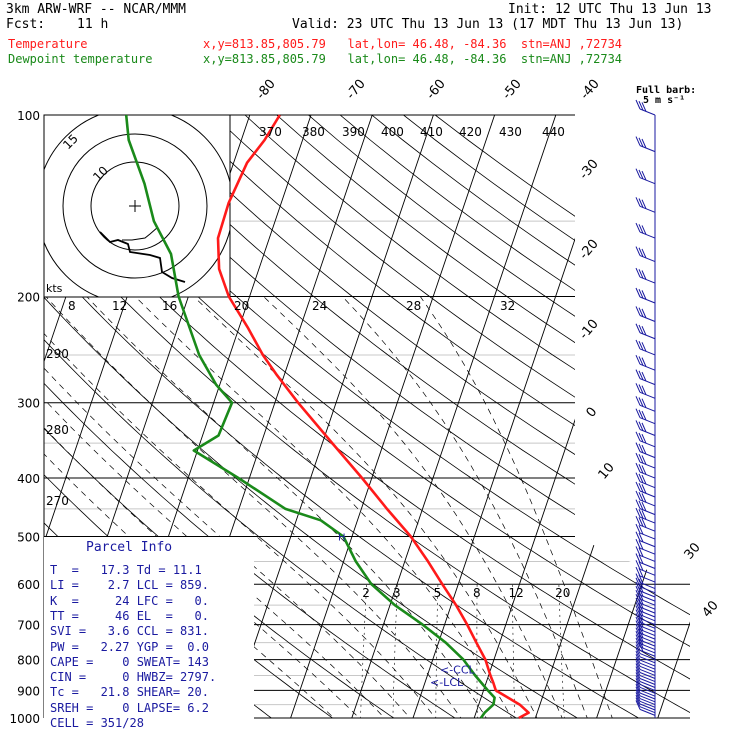  Describe the element at coordinates (72, 306) in the screenshot. I see `hodo-speed-label: 8` at that location.